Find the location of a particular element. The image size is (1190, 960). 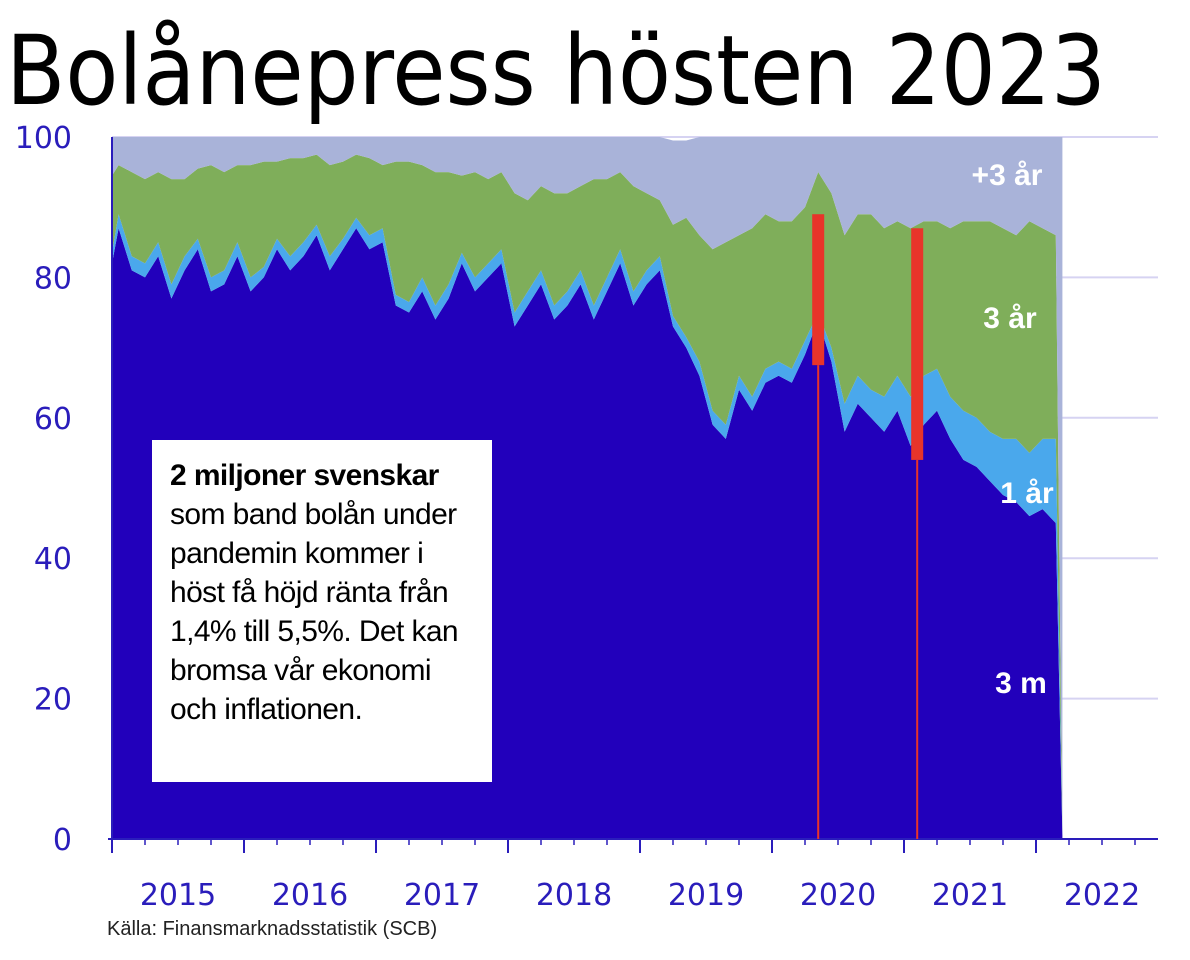

x-tick-label: 2016 is located at coordinates (310, 895).